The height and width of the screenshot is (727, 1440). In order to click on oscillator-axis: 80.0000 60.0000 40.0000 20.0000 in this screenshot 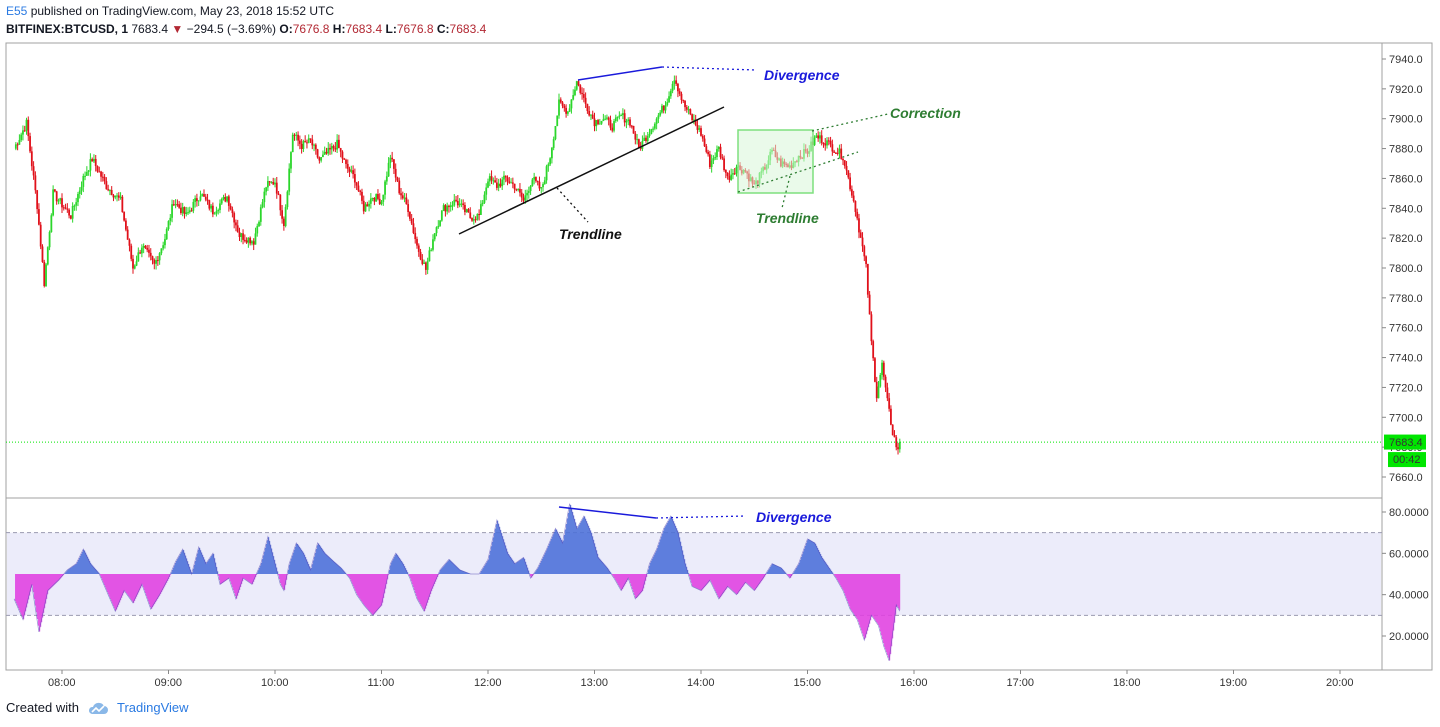, I will do `click(1405, 575)`.